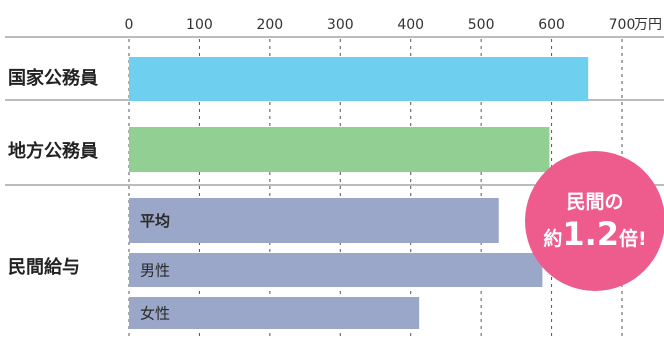 The width and height of the screenshot is (664, 342). Describe the element at coordinates (155, 221) in the screenshot. I see `bar-label-3-1: 平均` at that location.